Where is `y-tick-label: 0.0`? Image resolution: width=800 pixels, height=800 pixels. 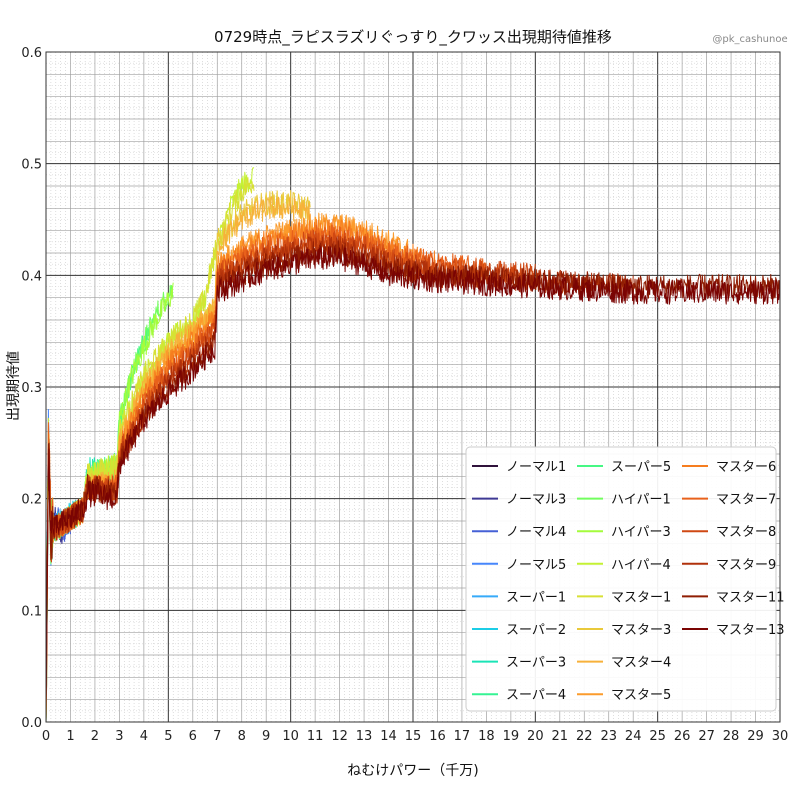
y-tick-label: 0.0 is located at coordinates (31, 723).